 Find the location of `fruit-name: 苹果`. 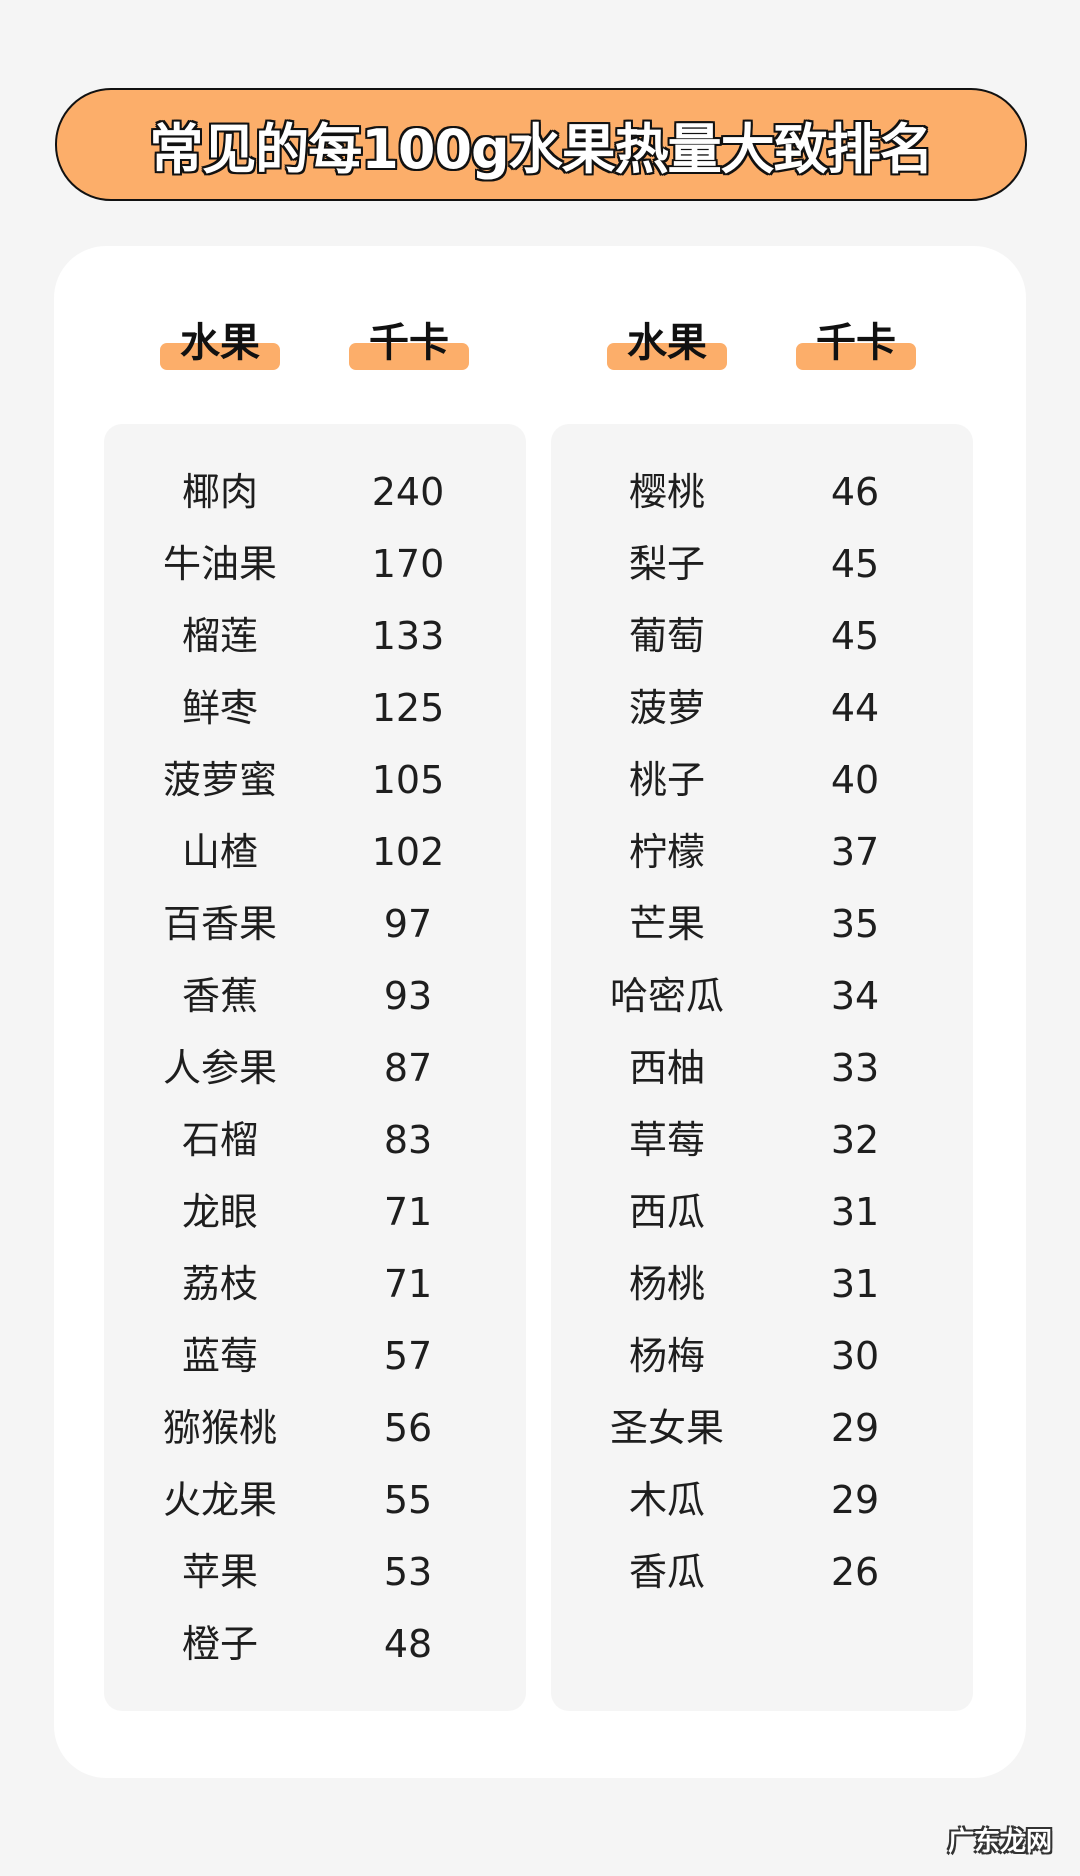

fruit-name: 苹果 is located at coordinates (219, 1572).